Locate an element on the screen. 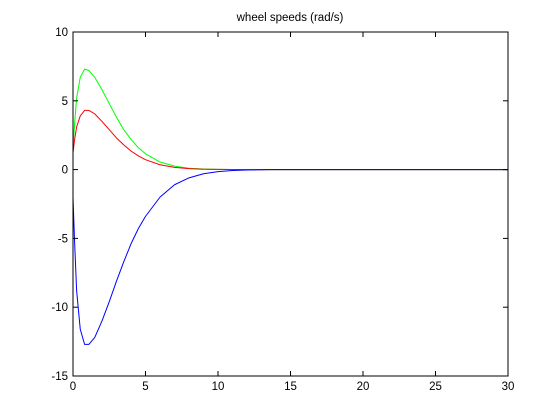  chart-title: wheel speeds (rad/s) is located at coordinates (290, 18).